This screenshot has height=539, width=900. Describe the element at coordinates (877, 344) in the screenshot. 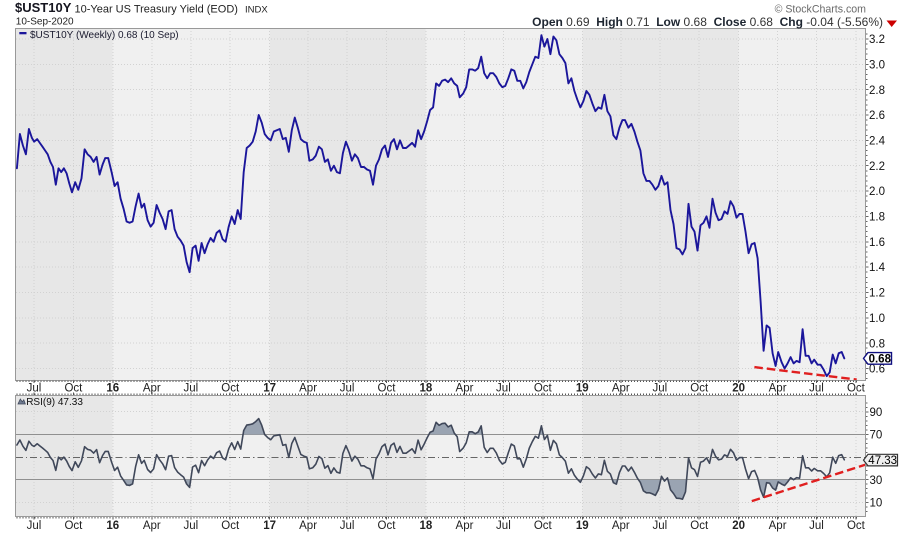

I see `svg-text: 0.8` at that location.